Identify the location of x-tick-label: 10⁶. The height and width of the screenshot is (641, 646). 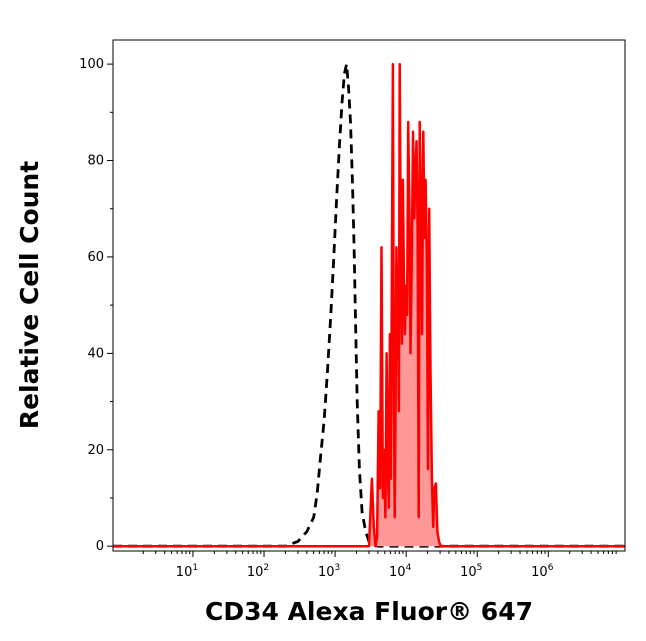
(542, 571).